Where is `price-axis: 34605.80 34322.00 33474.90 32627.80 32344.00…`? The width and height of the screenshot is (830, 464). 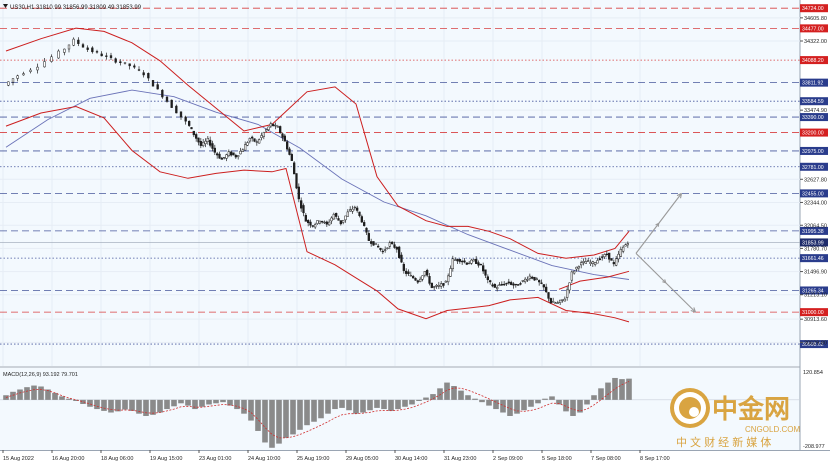 price-axis: 34605.80 34322.00 33474.90 32627.80 32344.00… is located at coordinates (813, 181).